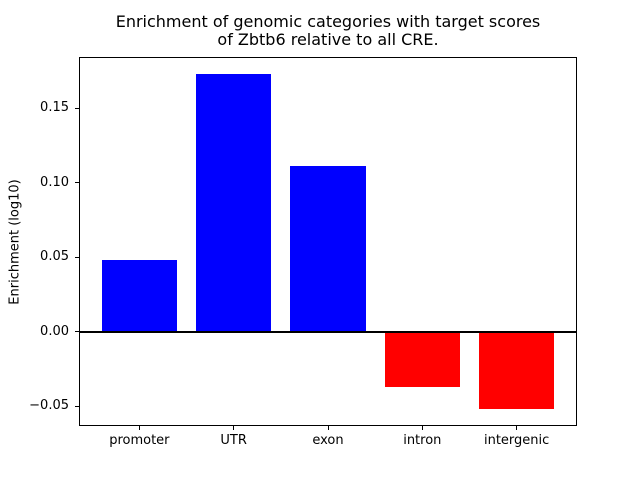 This screenshot has height=480, width=640. What do you see at coordinates (233, 202) in the screenshot?
I see `bar-UTR` at bounding box center [233, 202].